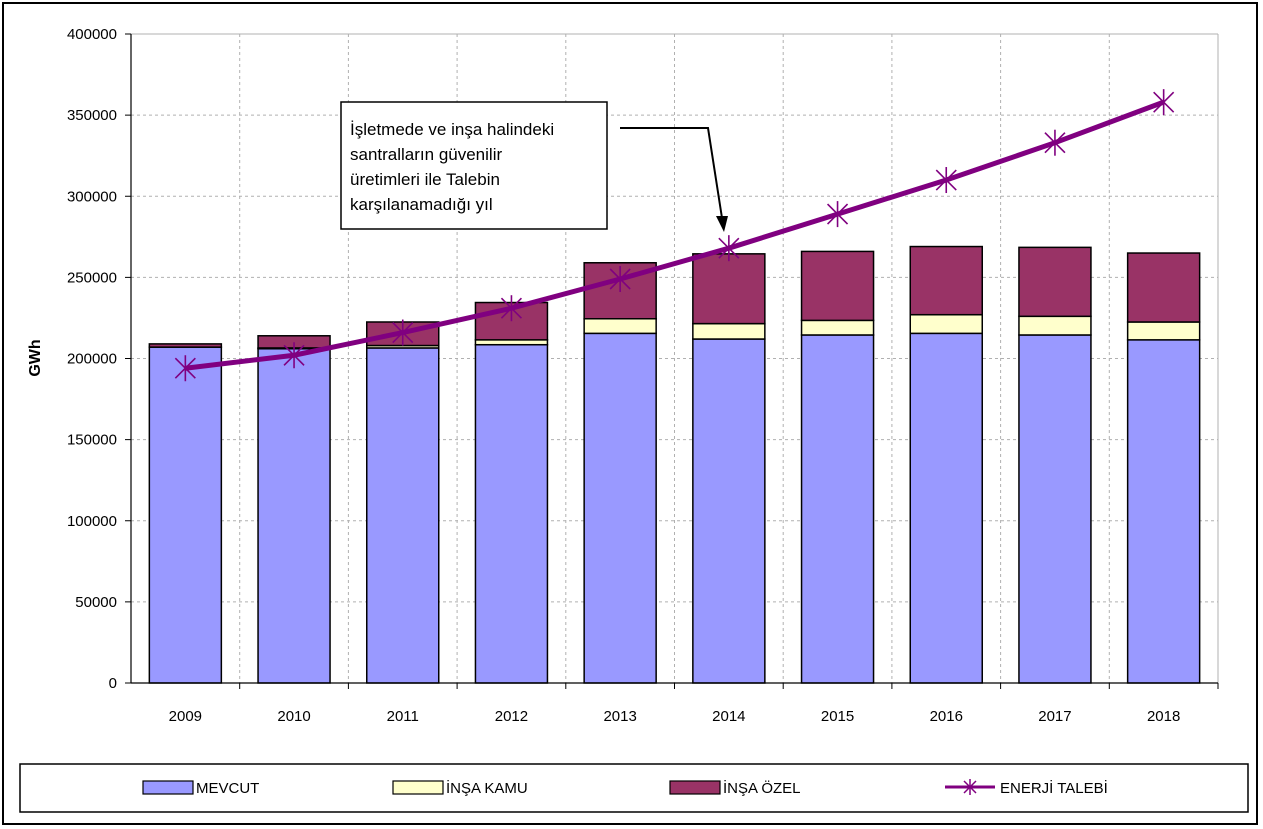  What do you see at coordinates (35, 357) in the screenshot?
I see `y-axis-label: GWh` at bounding box center [35, 357].